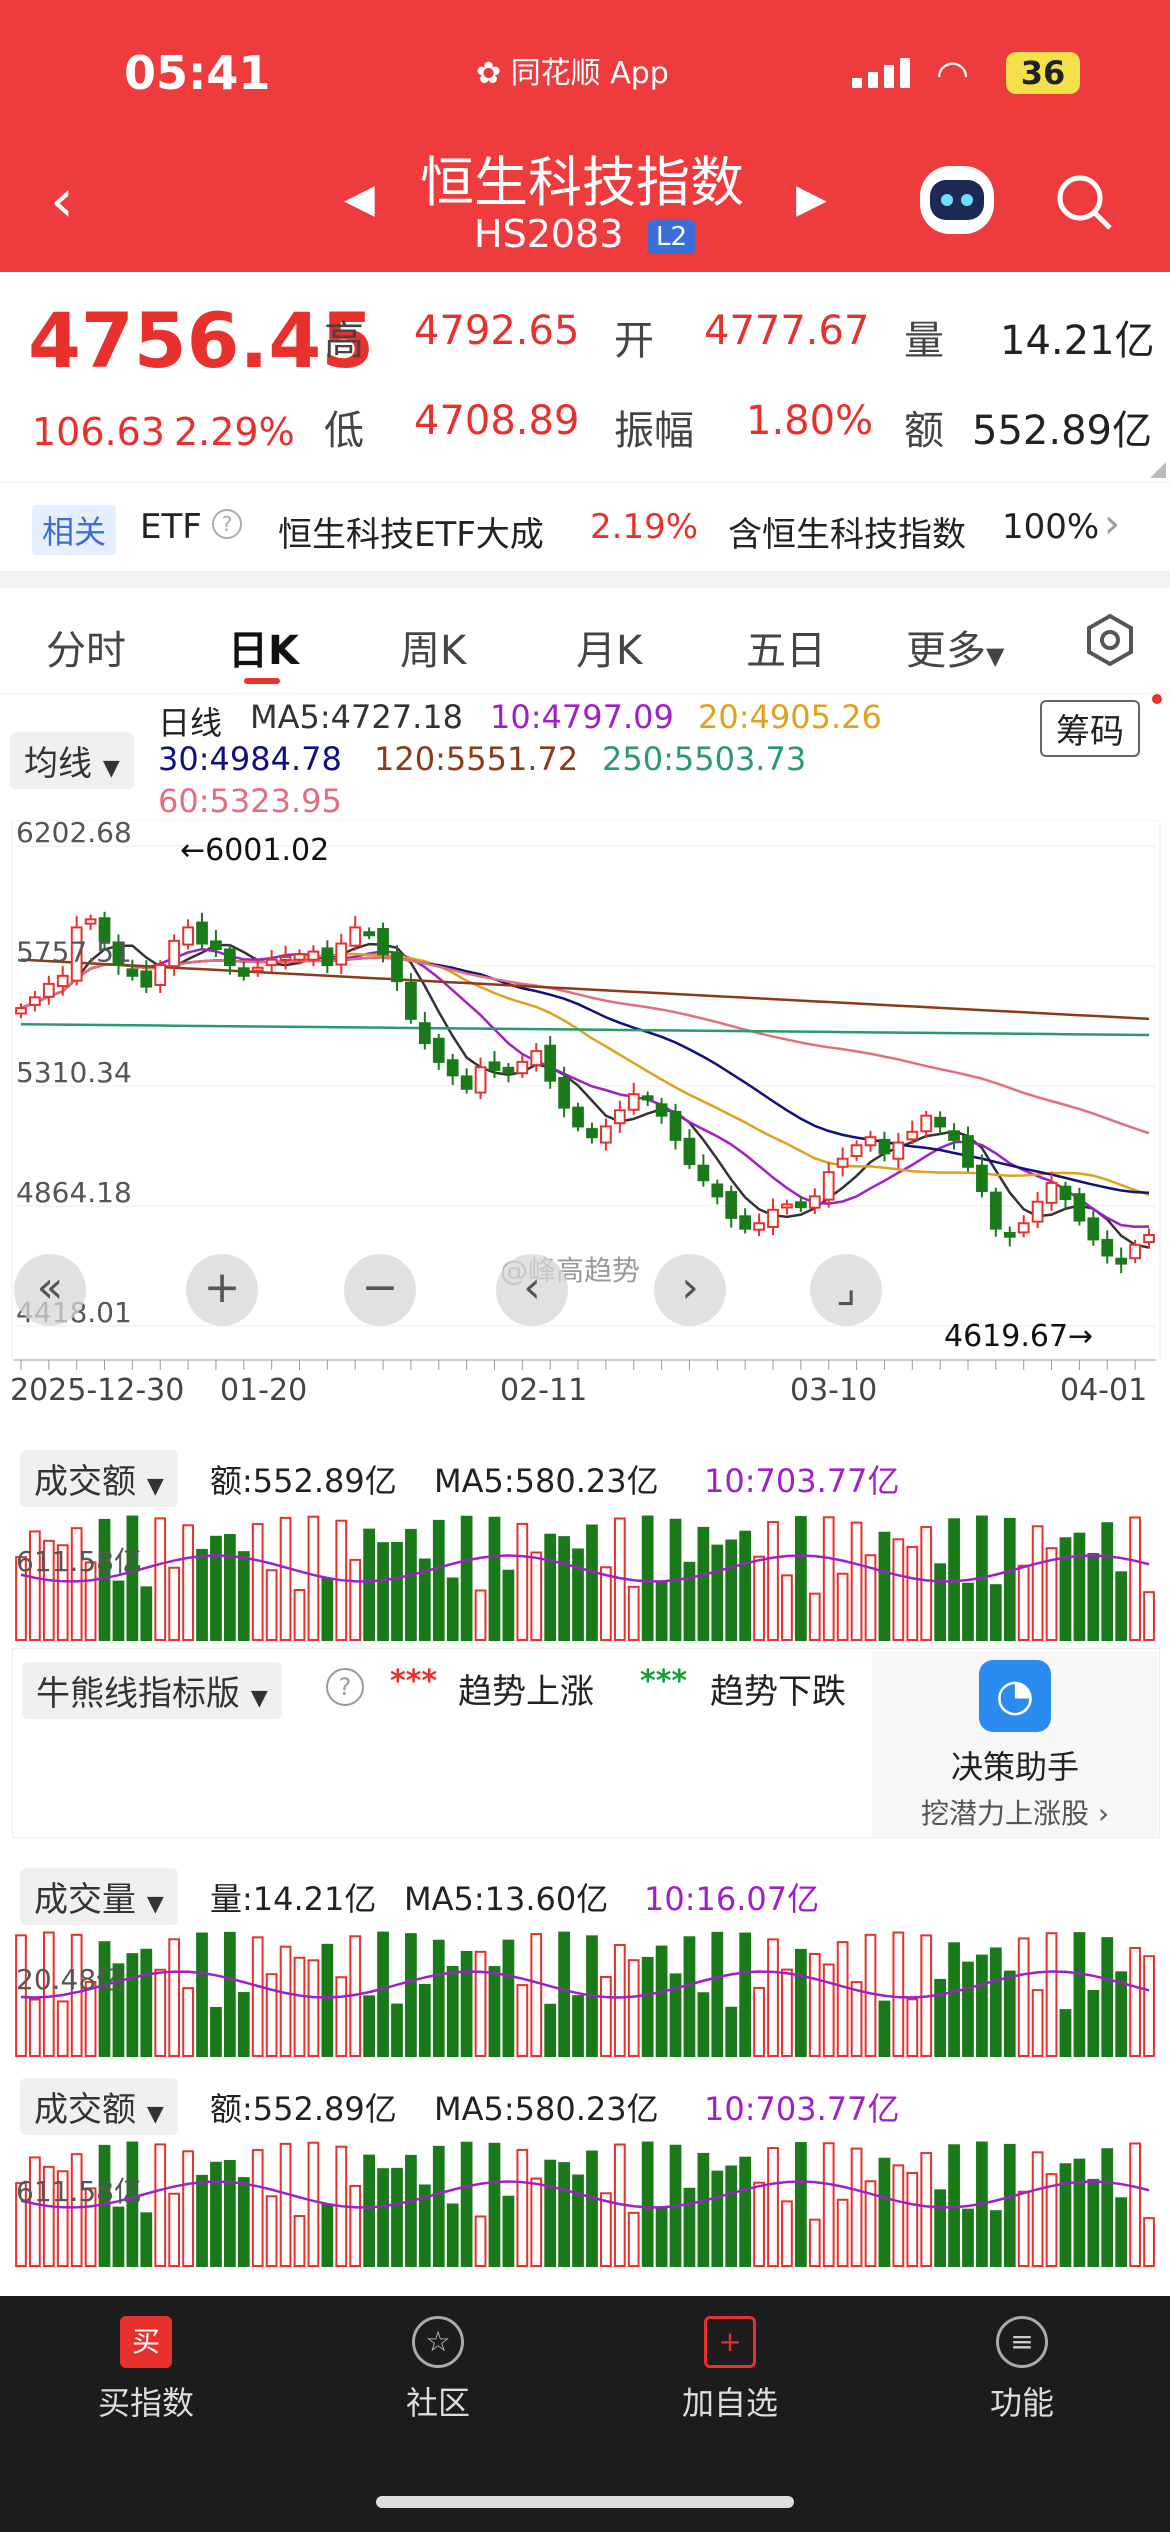  What do you see at coordinates (138, 1694) in the screenshot?
I see `bull-bear-selector-label: 牛熊线指标版` at bounding box center [138, 1694].